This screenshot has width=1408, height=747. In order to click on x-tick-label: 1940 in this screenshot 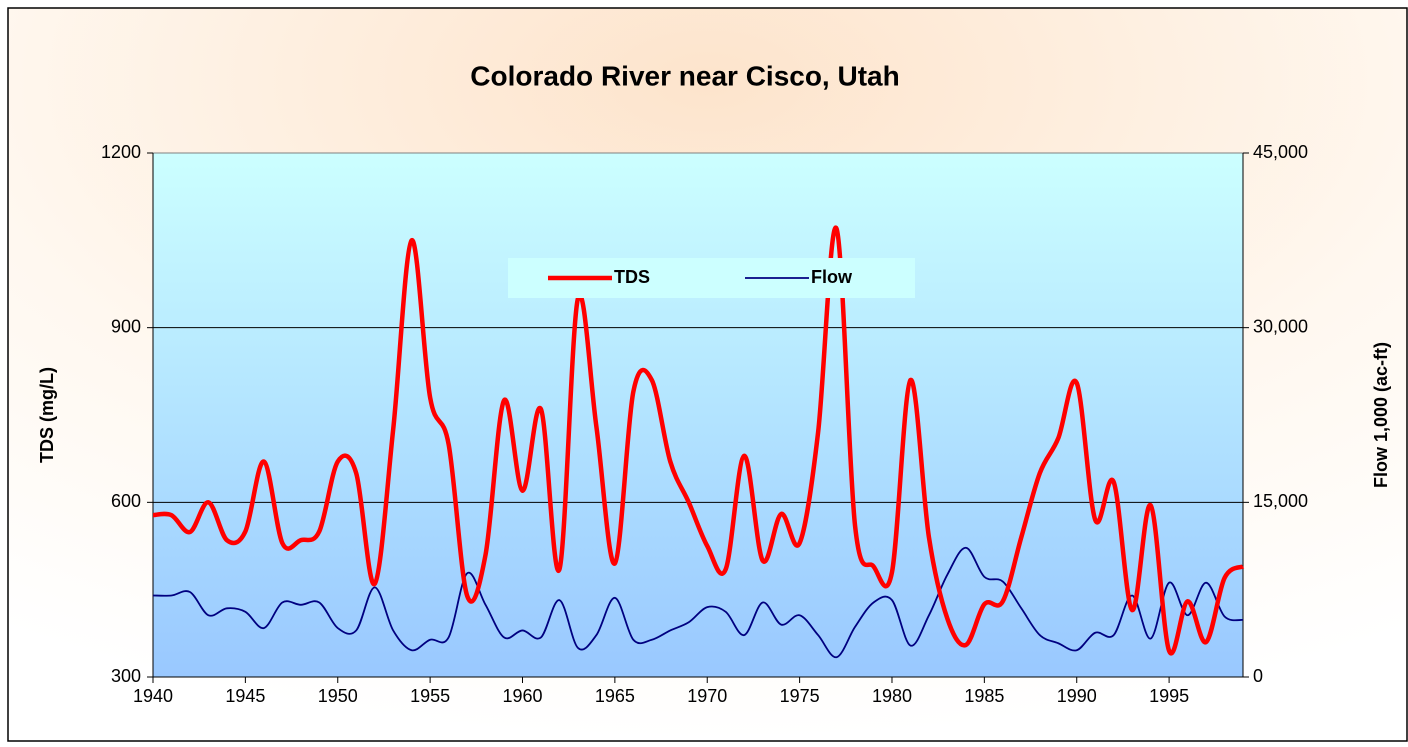, I will do `click(153, 696)`.